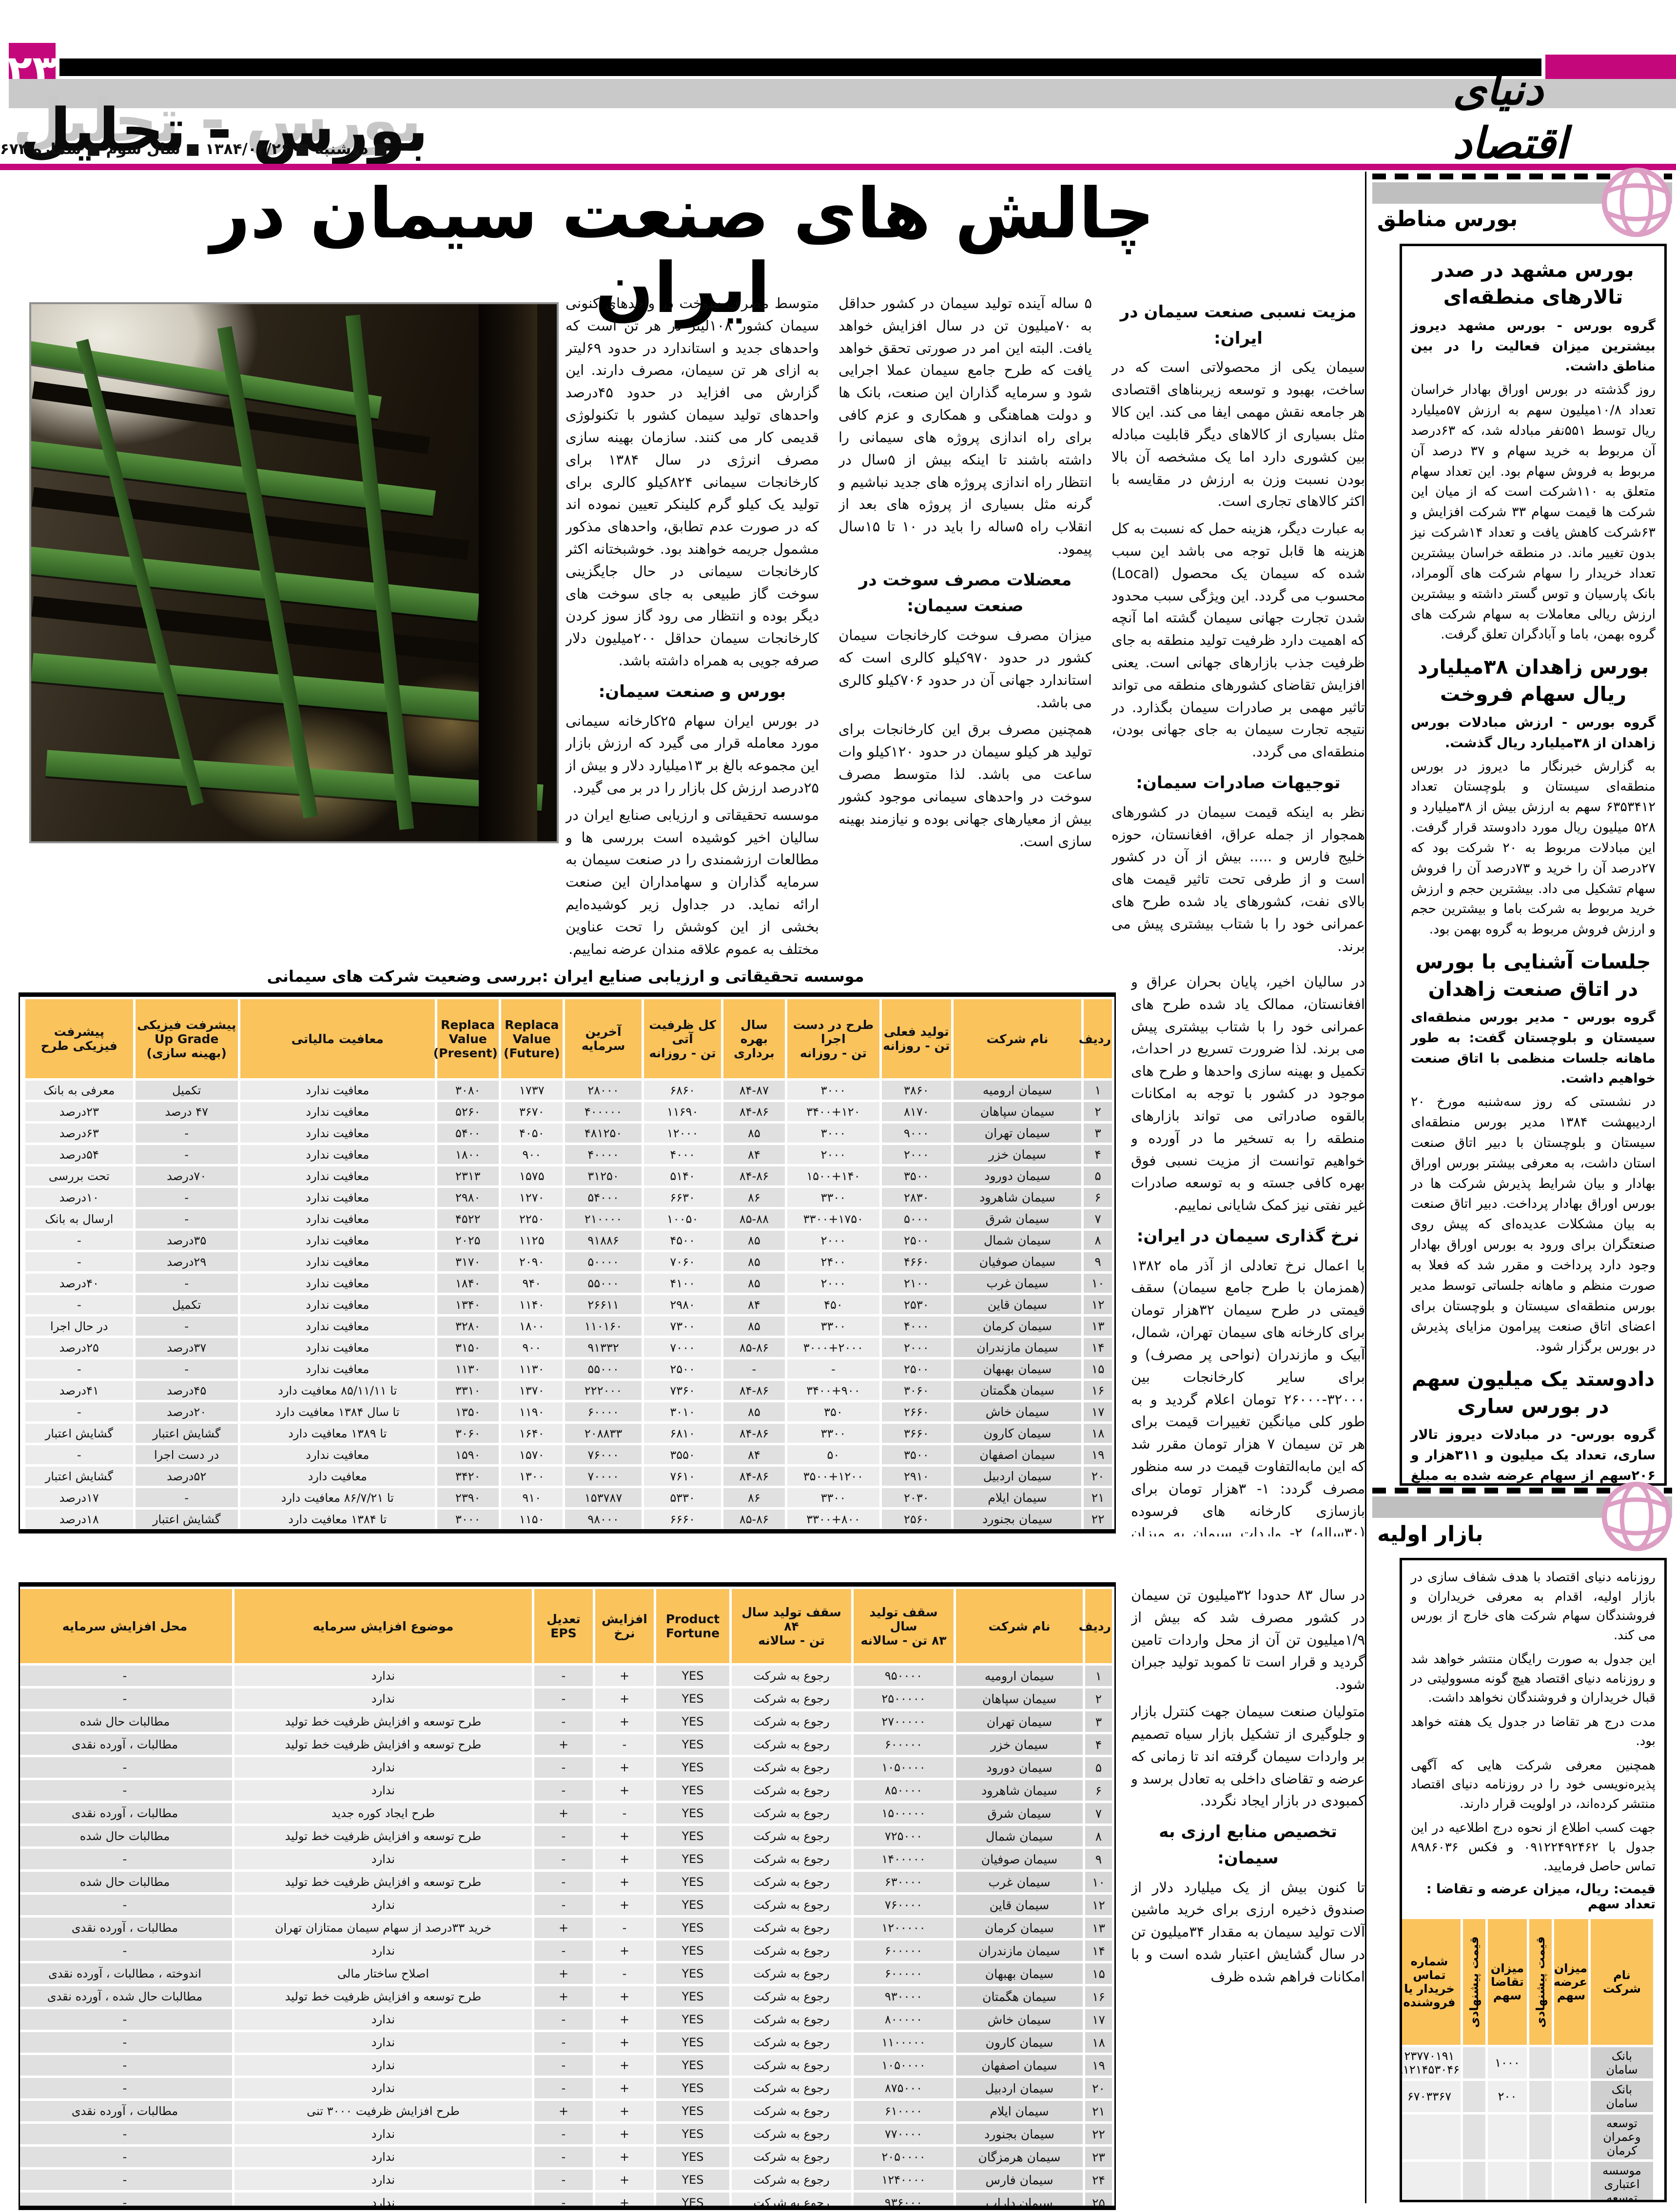 The image size is (1676, 2212). What do you see at coordinates (682, 1532) in the screenshot?
I see `table-cell: ۶۸۳۰` at bounding box center [682, 1532].